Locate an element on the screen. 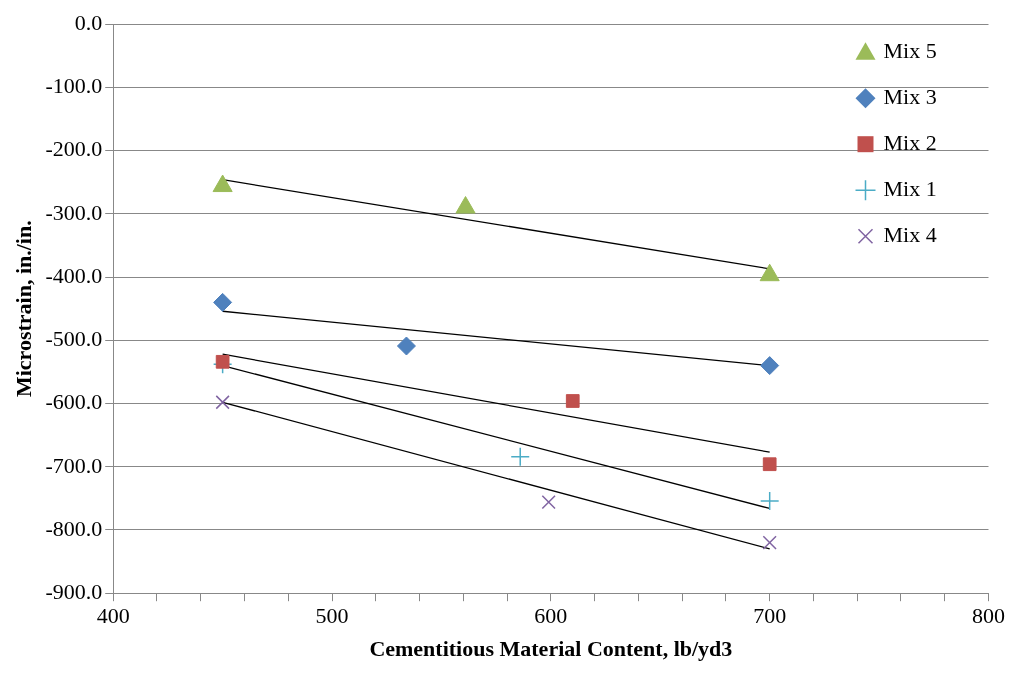 Image resolution: width=1017 pixels, height=677 pixels. y-tick-label: -800.0 is located at coordinates (74, 528).